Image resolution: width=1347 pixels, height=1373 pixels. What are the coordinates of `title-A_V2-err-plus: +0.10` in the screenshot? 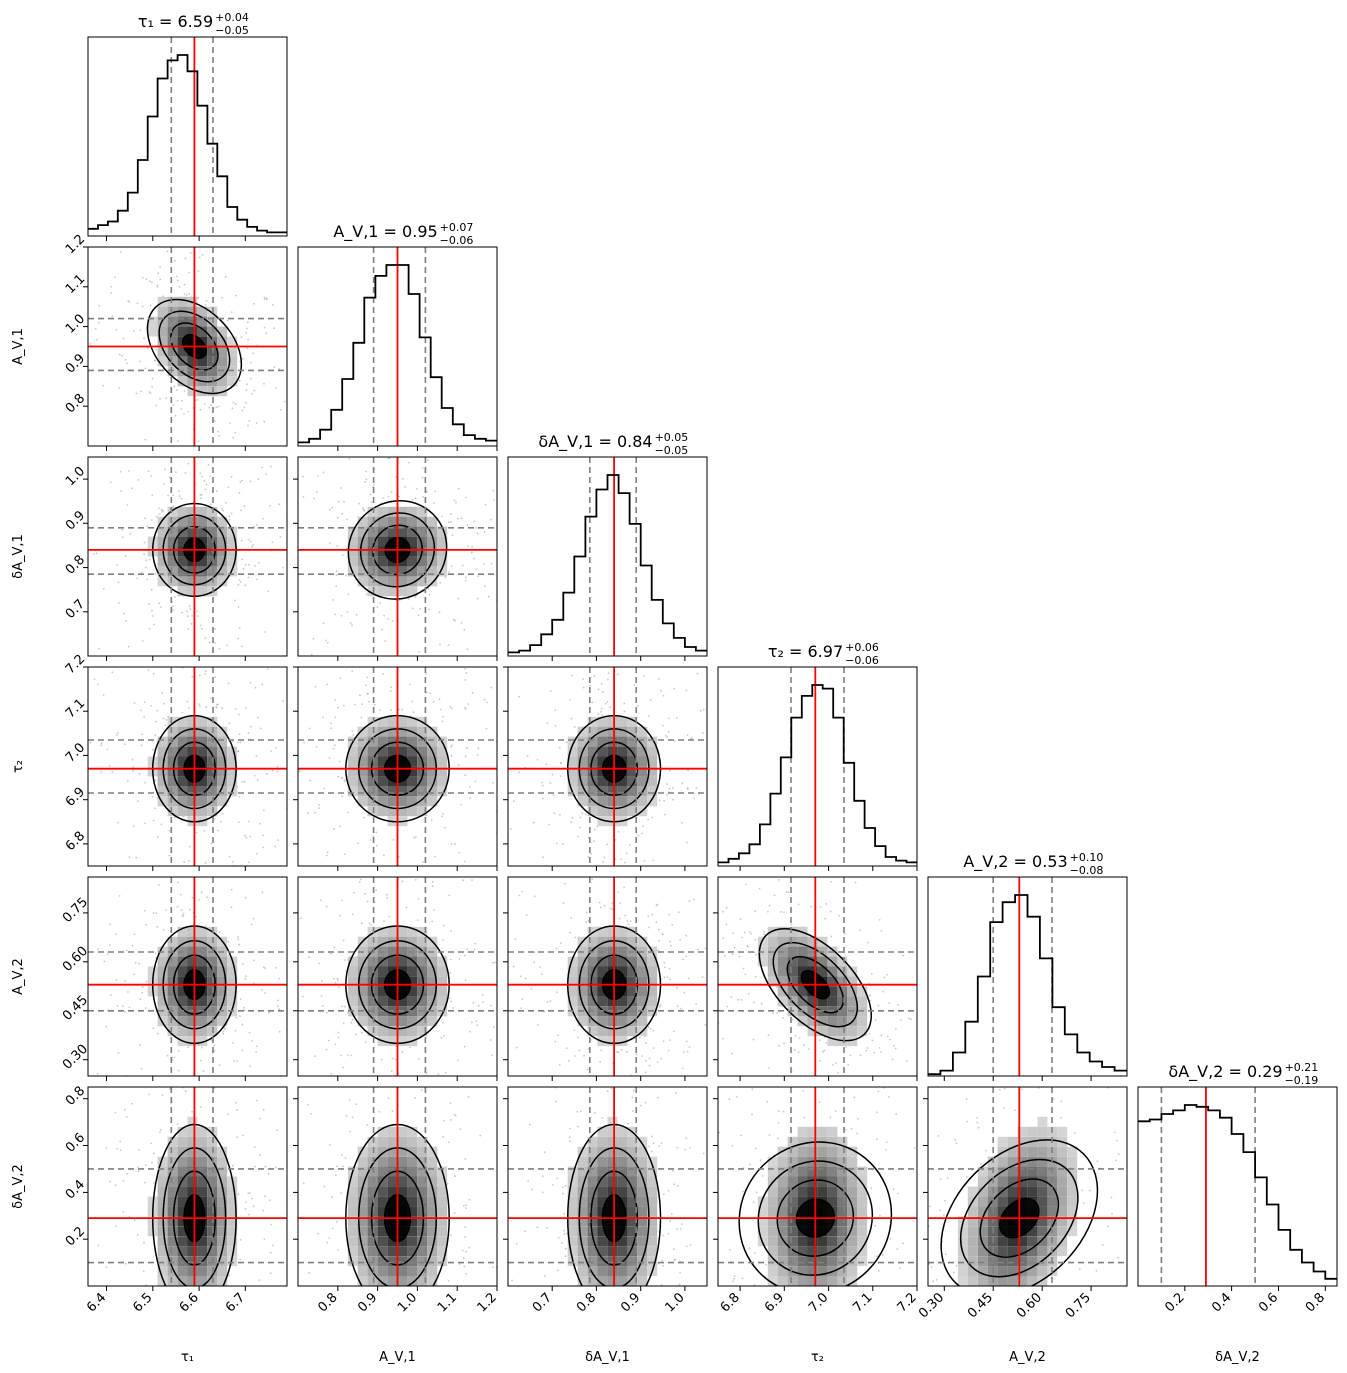 It's located at (1087, 857).